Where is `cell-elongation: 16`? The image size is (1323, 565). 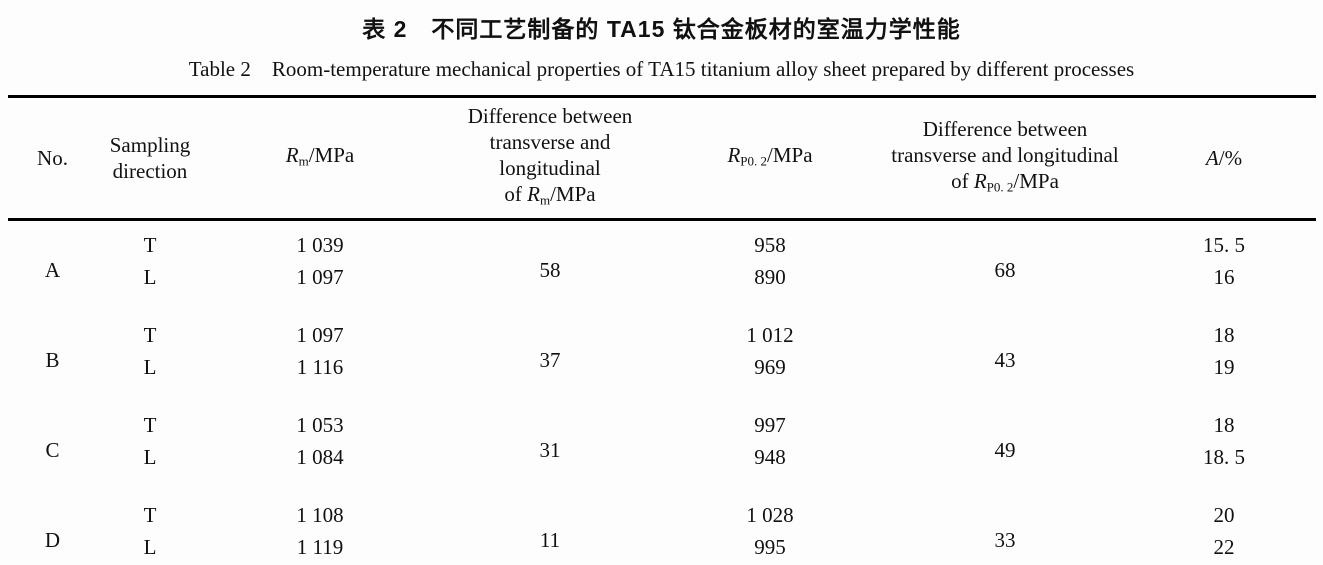 cell-elongation: 16 is located at coordinates (1224, 277).